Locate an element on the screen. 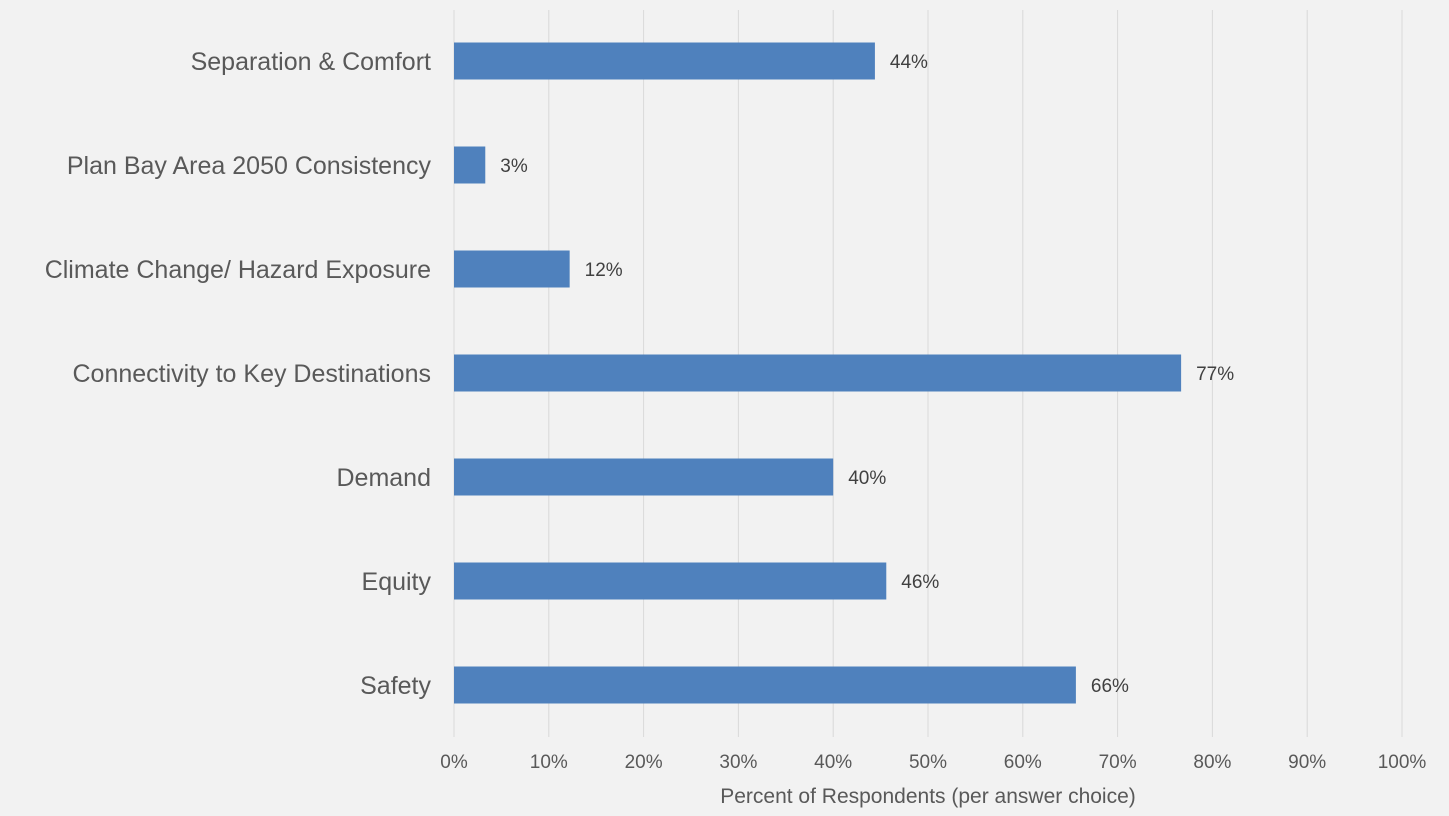  x-tick-label: 50% is located at coordinates (928, 762).